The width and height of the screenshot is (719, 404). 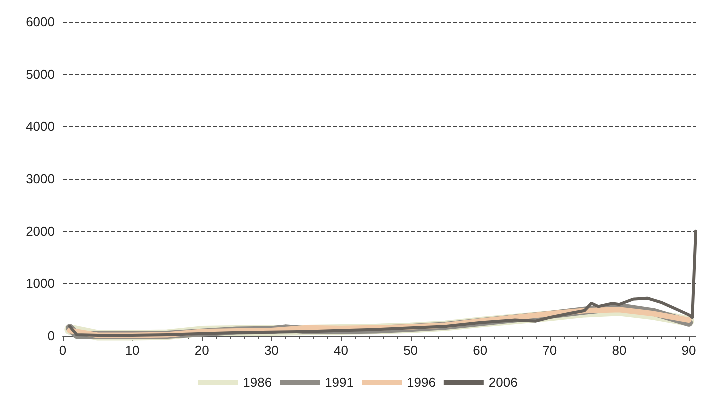 I want to click on x-tick-label: 50, so click(x=411, y=350).